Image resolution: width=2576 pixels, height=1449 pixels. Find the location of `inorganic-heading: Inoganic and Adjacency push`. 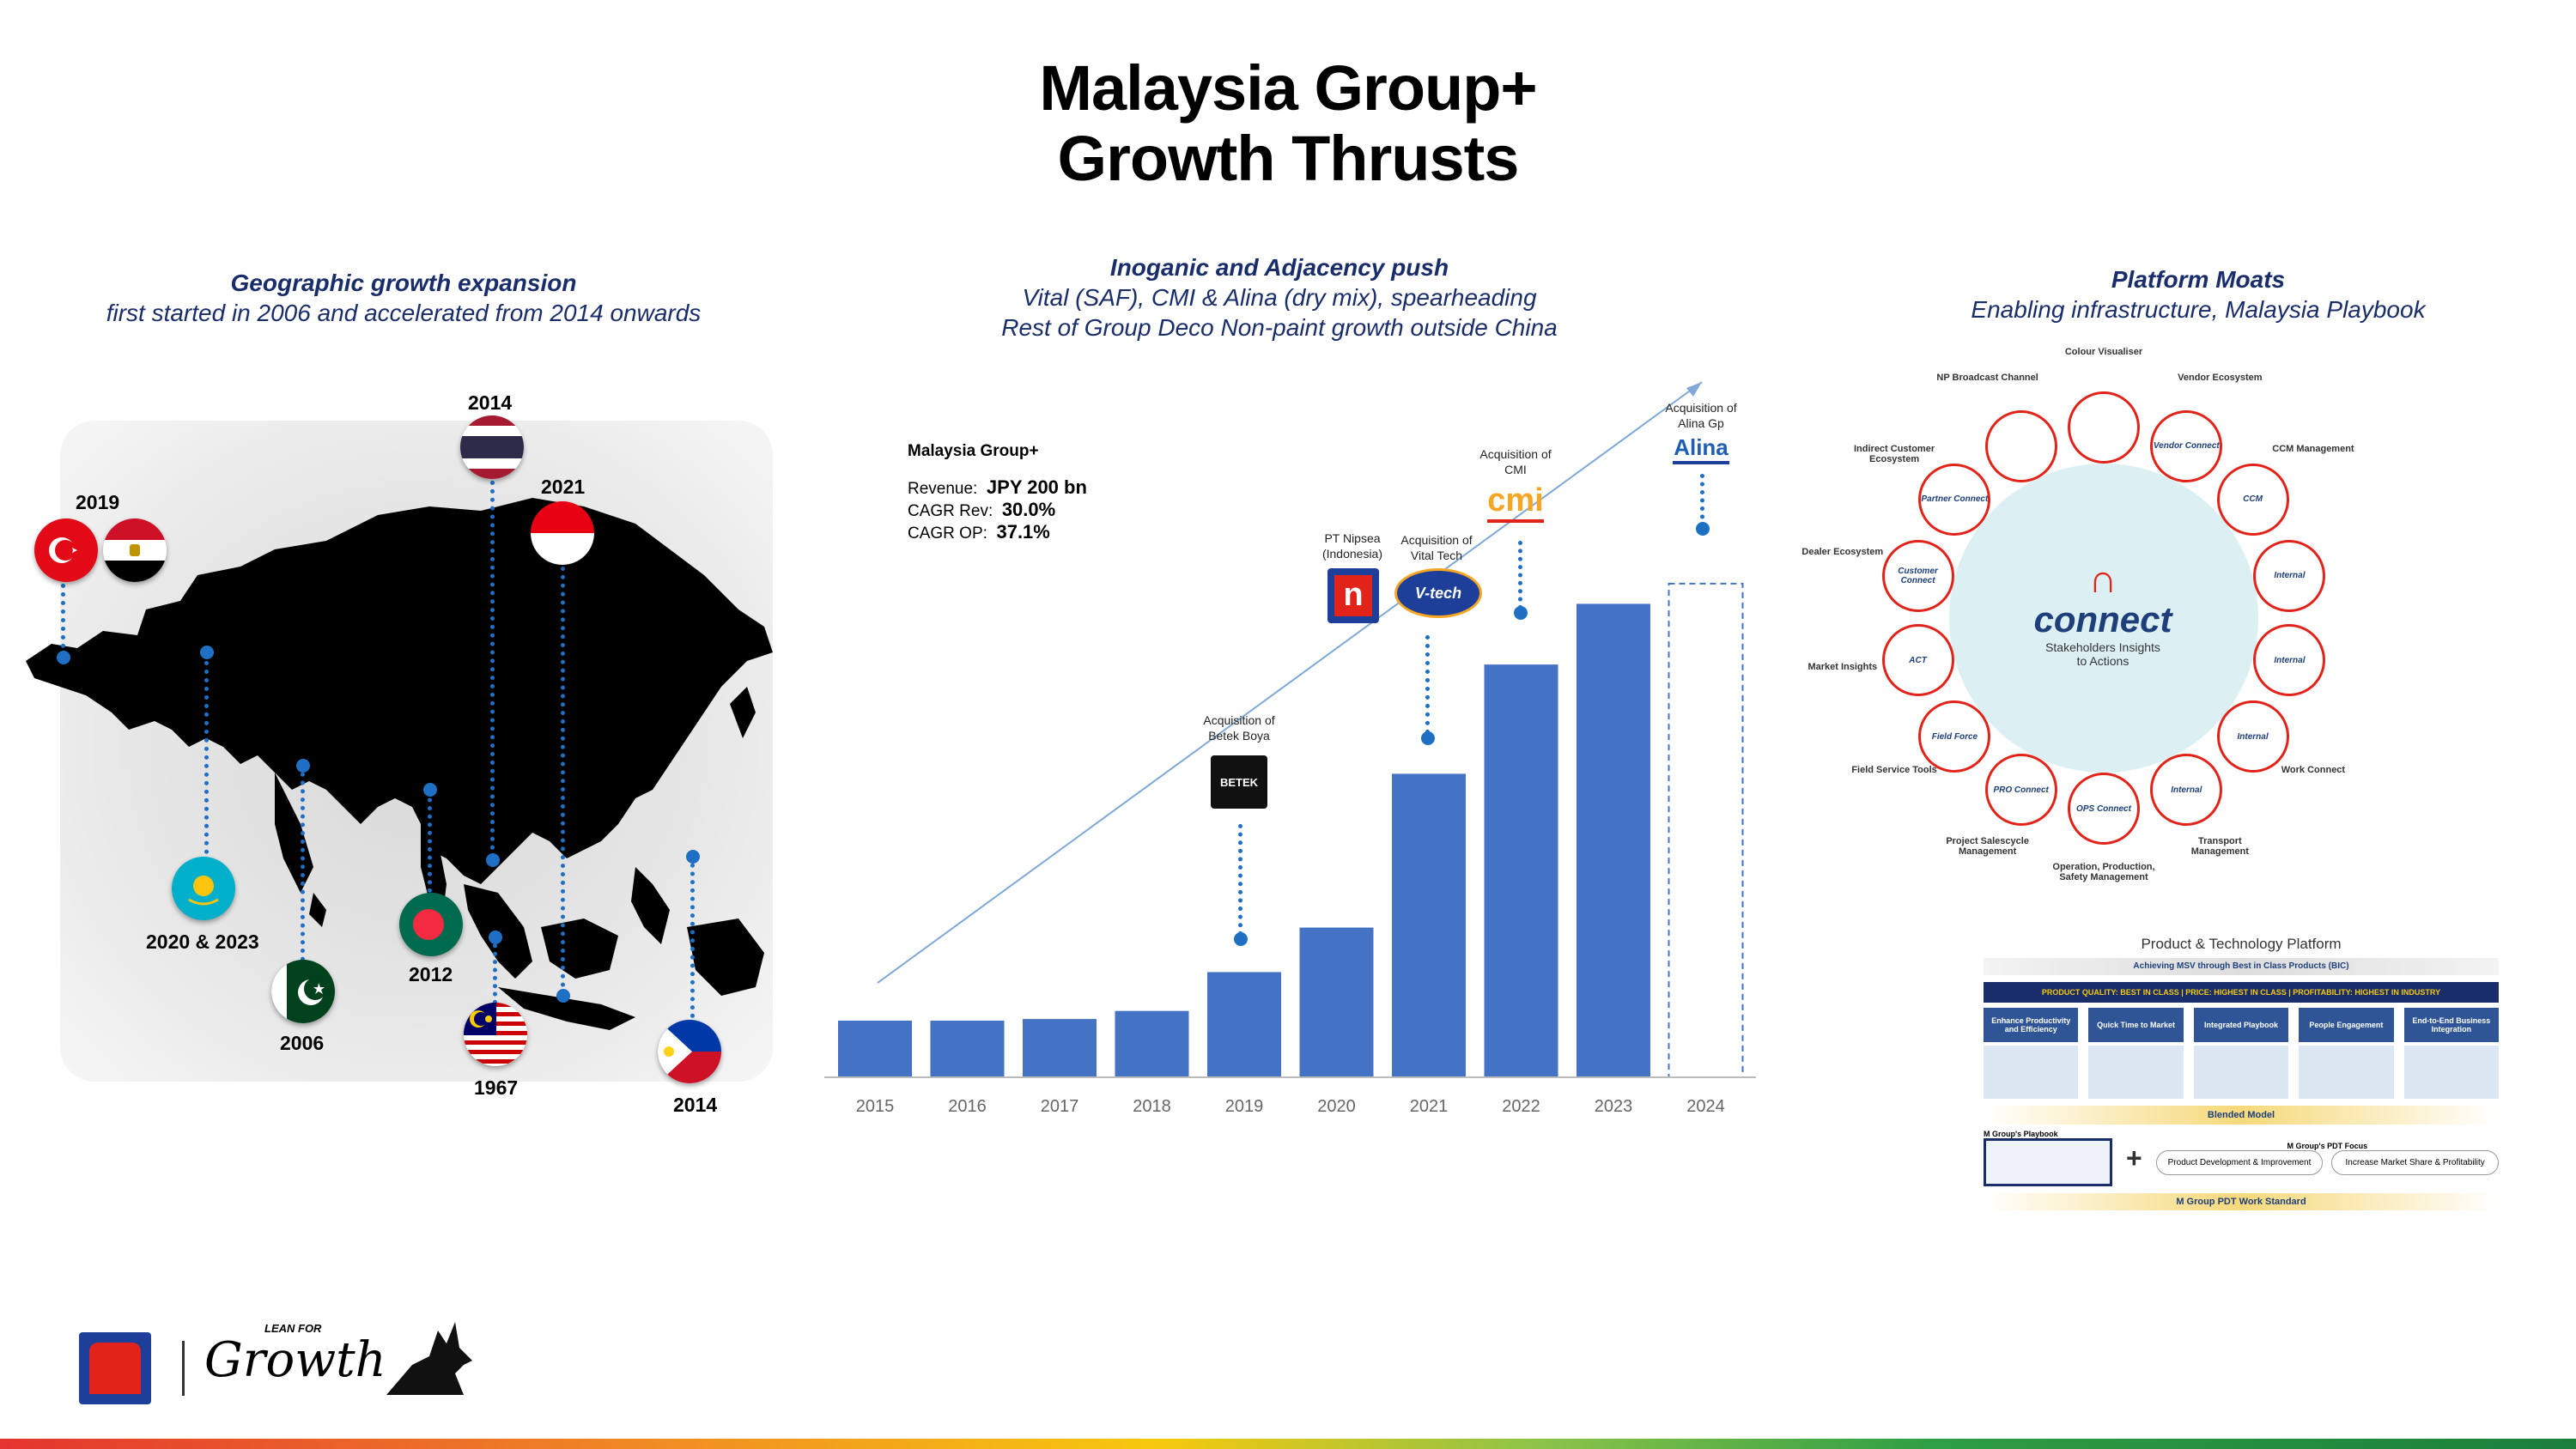

inorganic-heading: Inoganic and Adjacency push is located at coordinates (1279, 267).